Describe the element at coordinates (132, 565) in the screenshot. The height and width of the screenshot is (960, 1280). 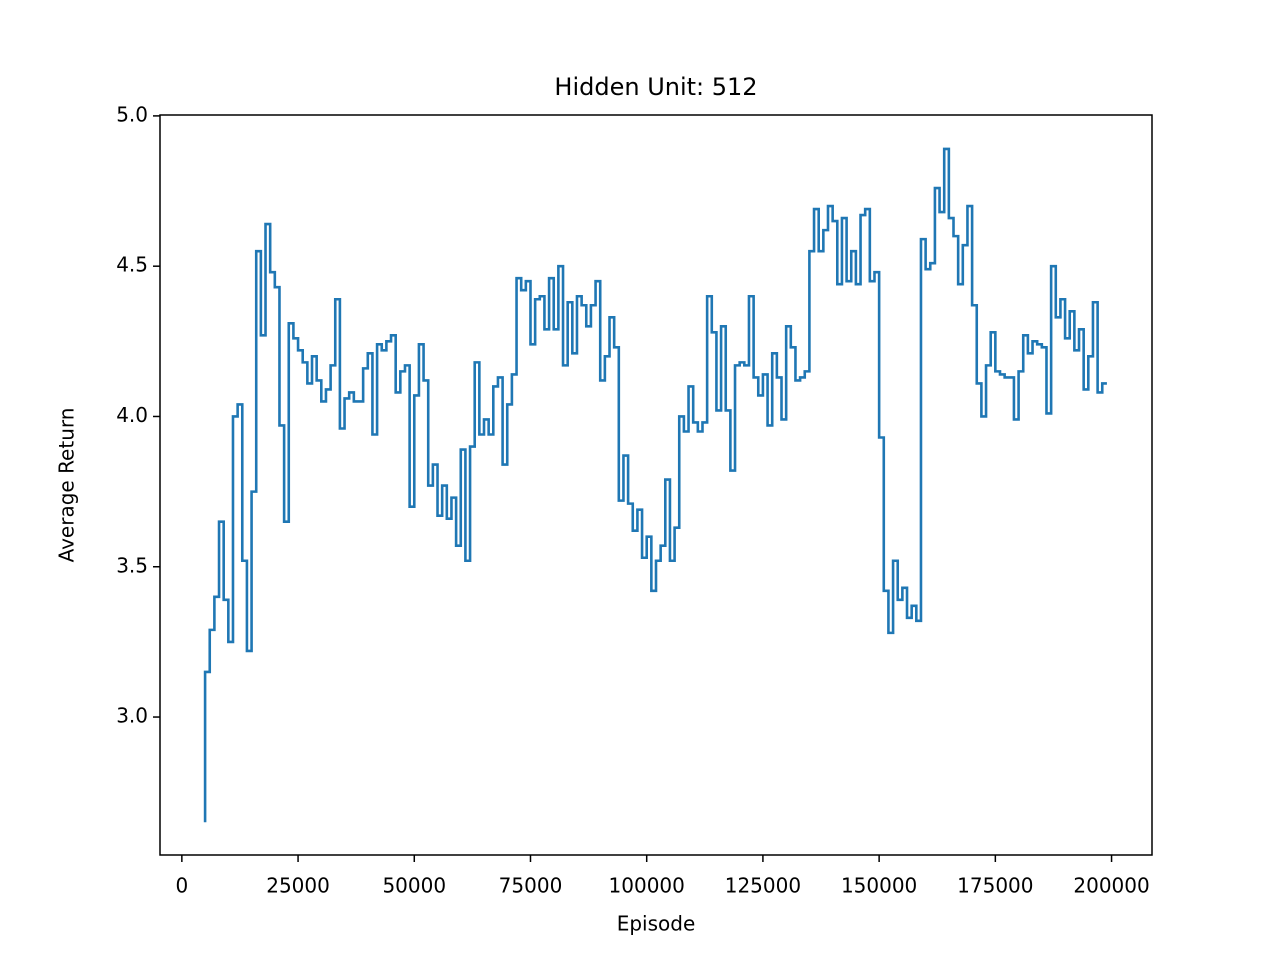
I see `y-tick-label: 3.5` at that location.